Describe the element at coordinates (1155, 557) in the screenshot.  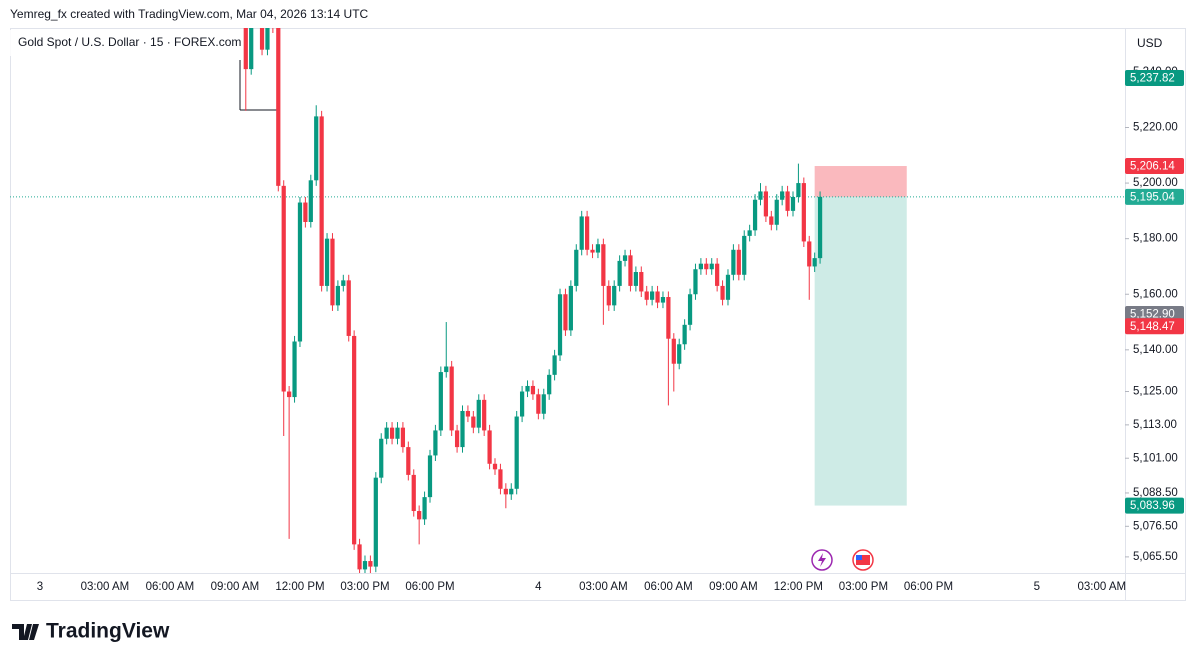
I see `y-tick-label: 5,065.50` at that location.